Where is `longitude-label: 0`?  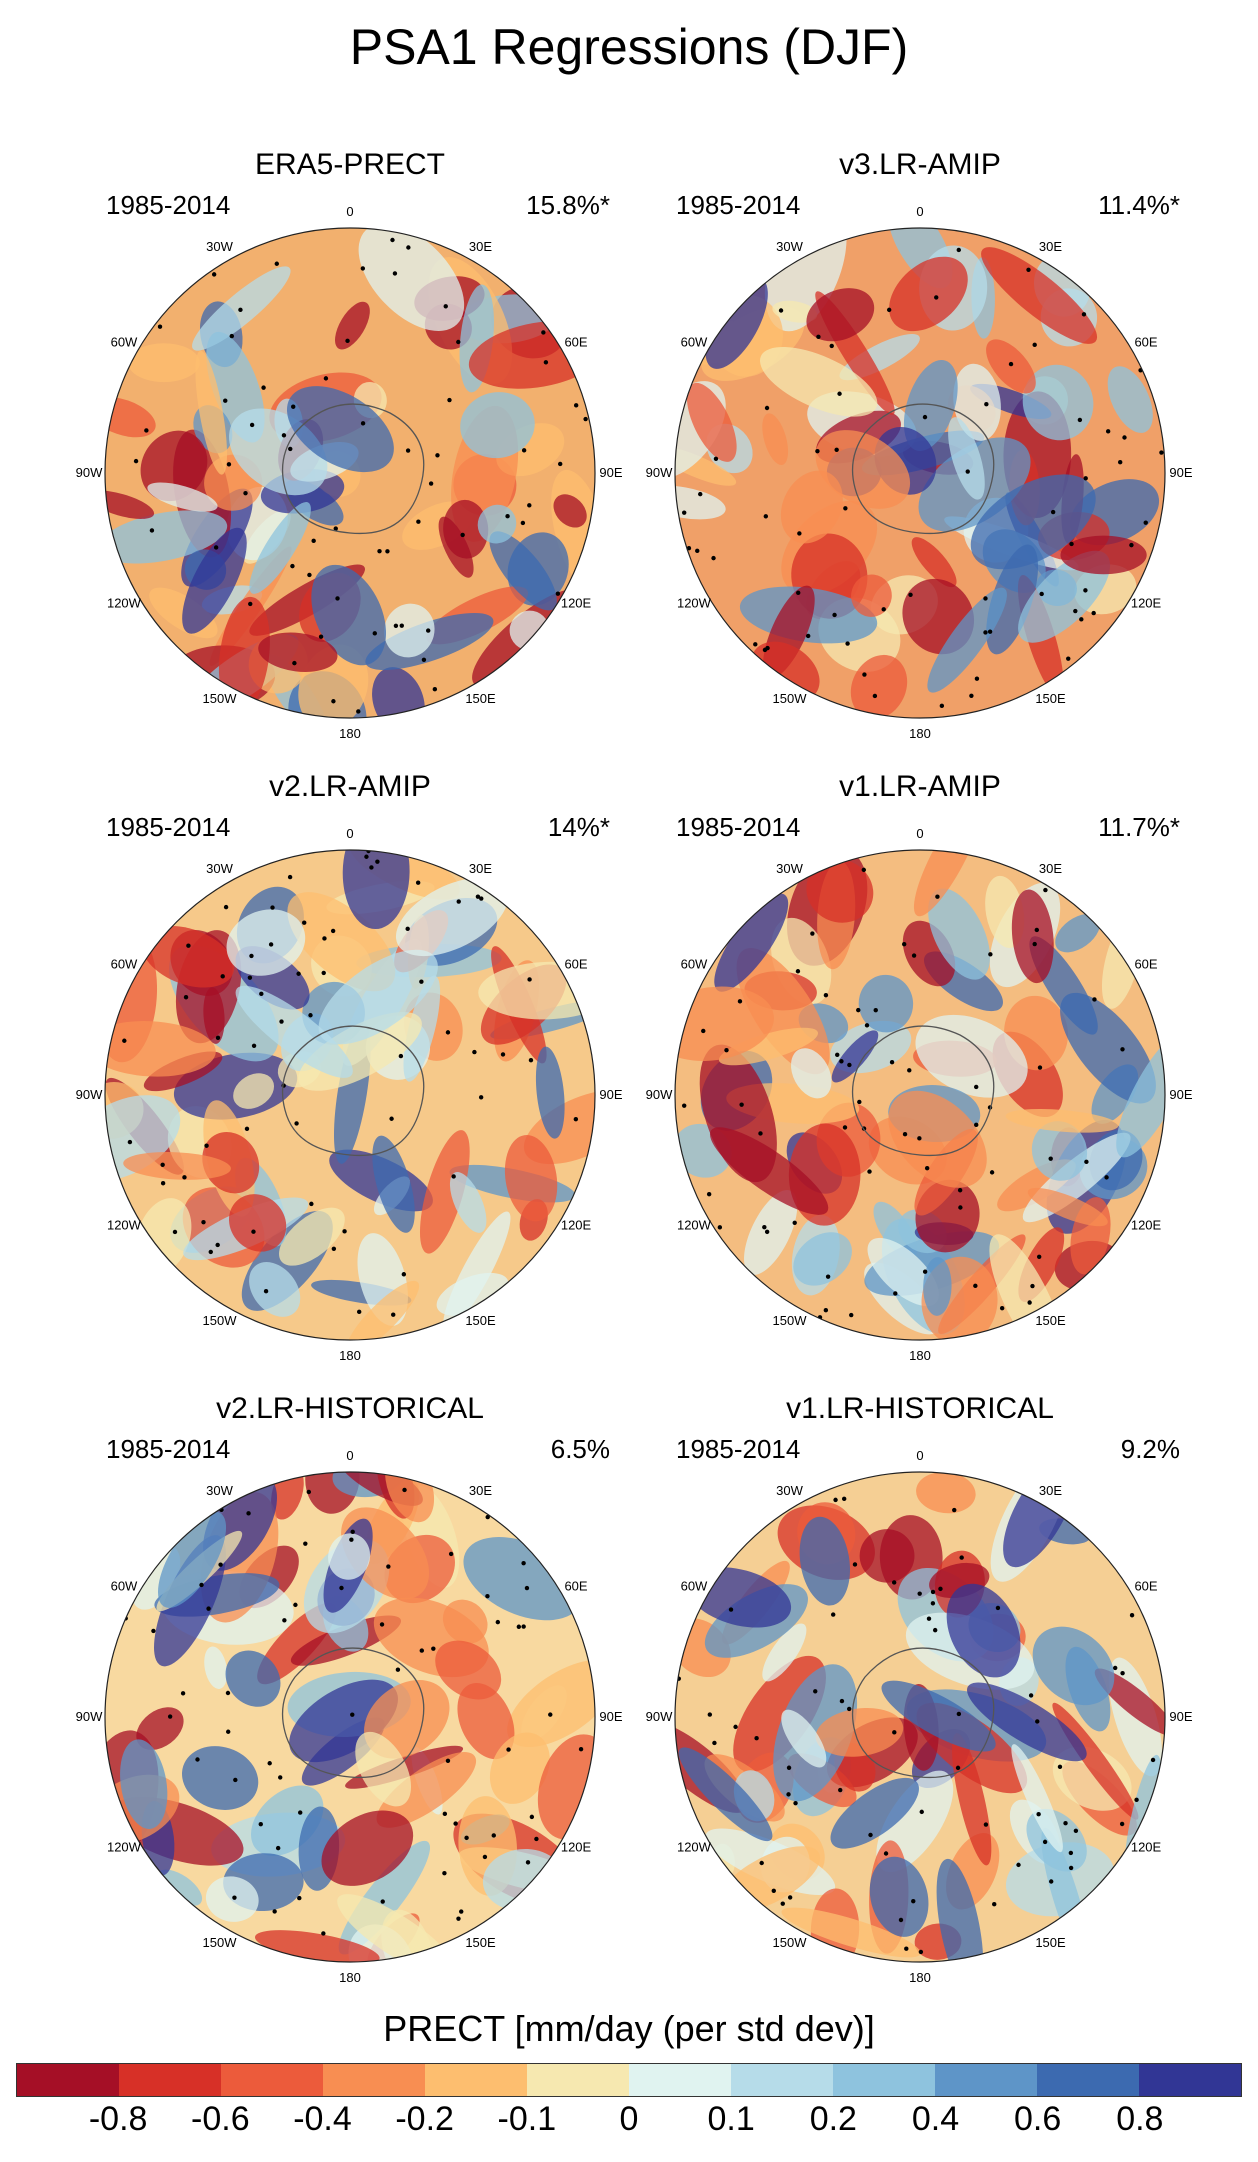
longitude-label: 0 is located at coordinates (919, 833).